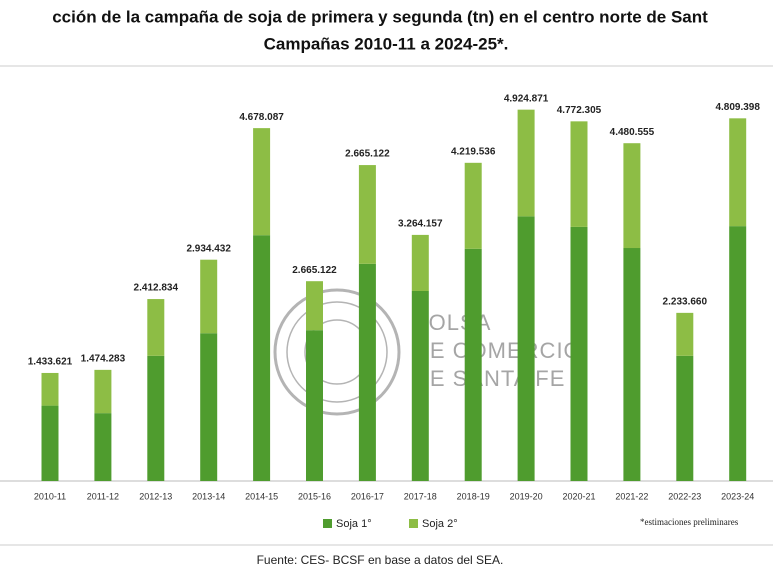 The image size is (773, 580). What do you see at coordinates (337, 352) in the screenshot?
I see `watermark` at bounding box center [337, 352].